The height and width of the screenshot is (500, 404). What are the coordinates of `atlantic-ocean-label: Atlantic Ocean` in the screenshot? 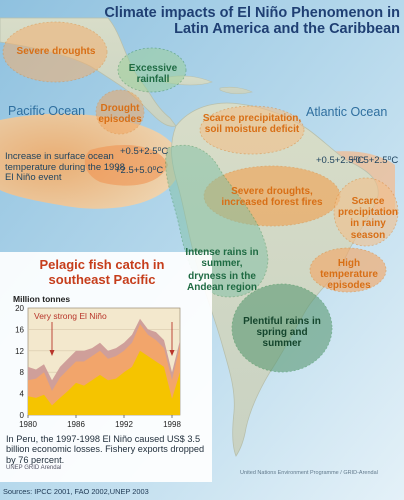 It's located at (347, 112).